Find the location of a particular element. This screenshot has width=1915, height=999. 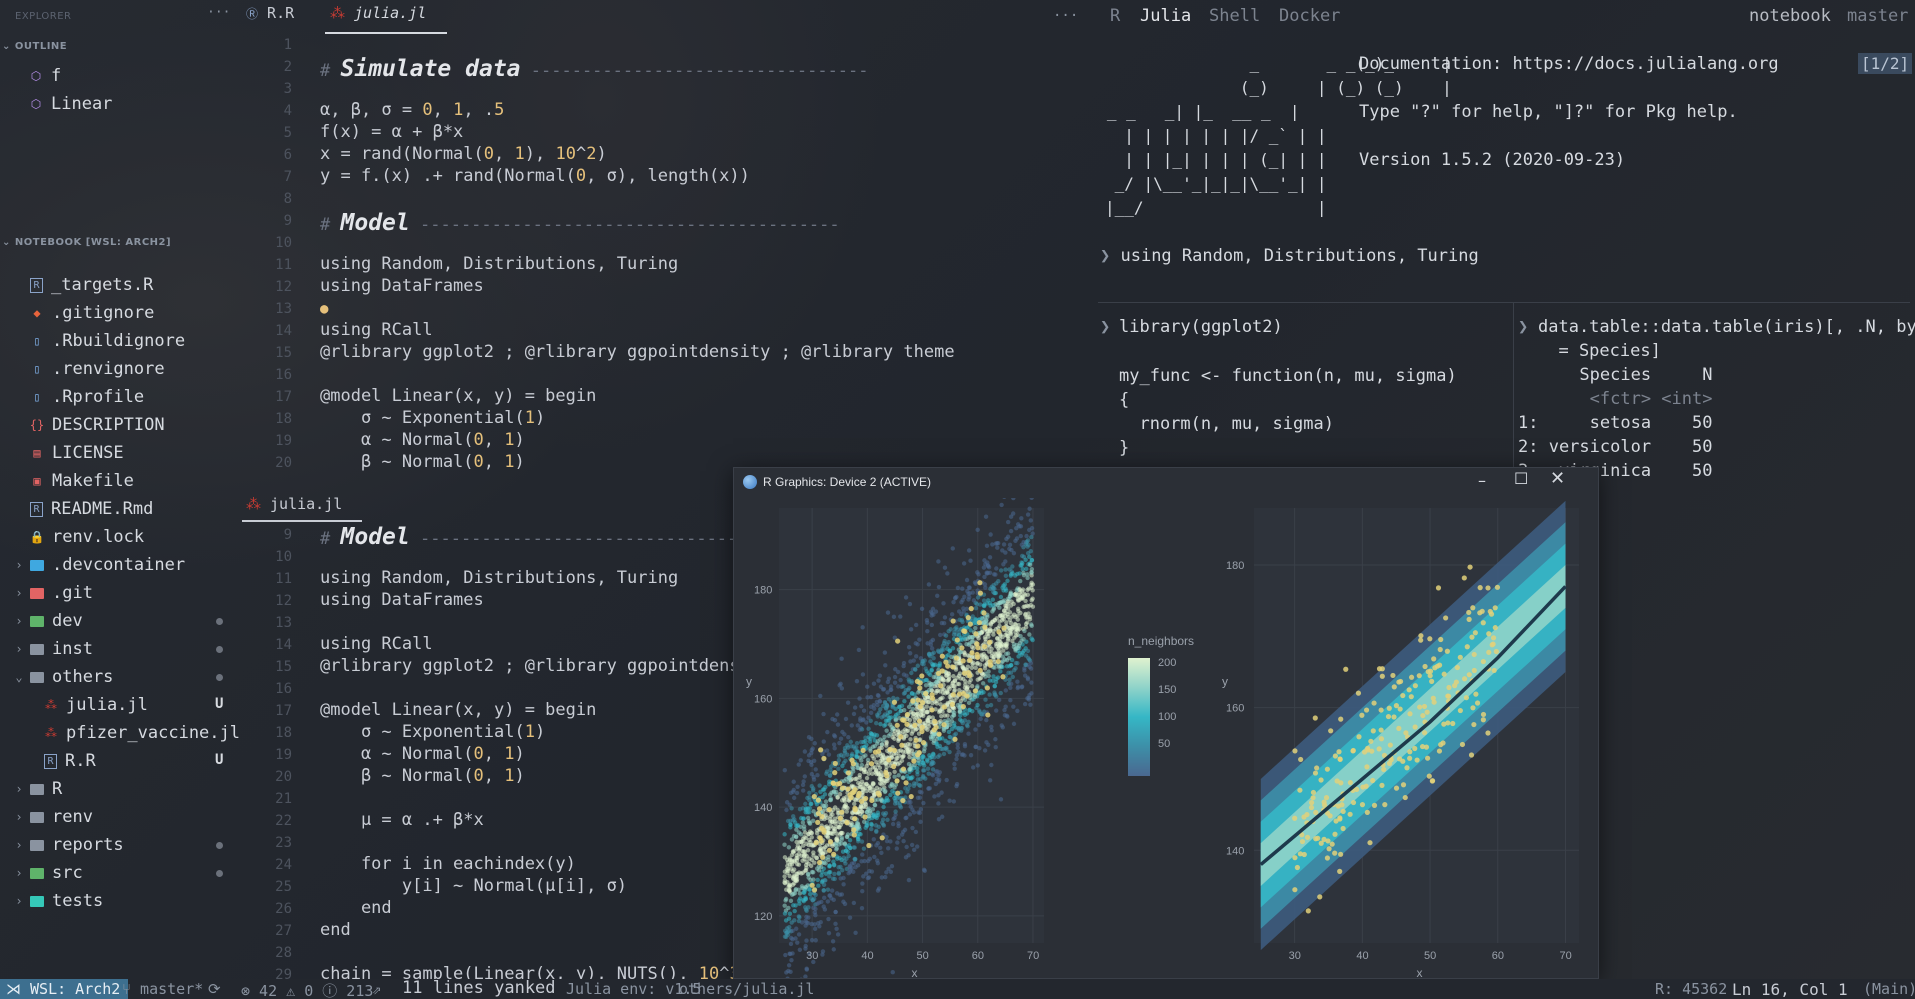

editor-more-button: ··· is located at coordinates (1066, 16).